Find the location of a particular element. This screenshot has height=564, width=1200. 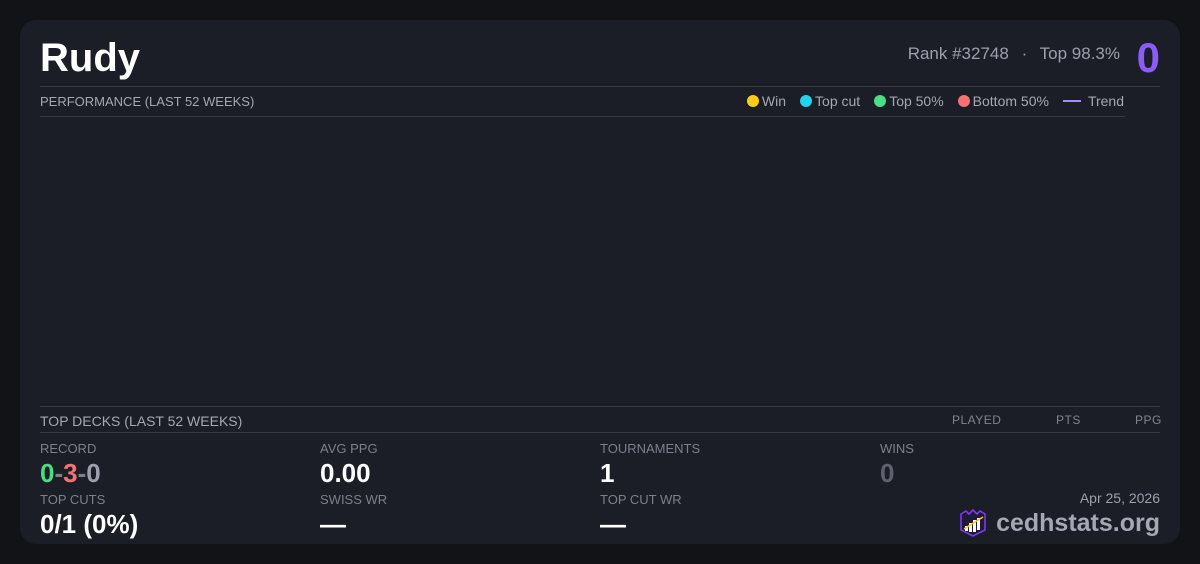

legend-bottom-50: Bottom 50% is located at coordinates (1003, 101).